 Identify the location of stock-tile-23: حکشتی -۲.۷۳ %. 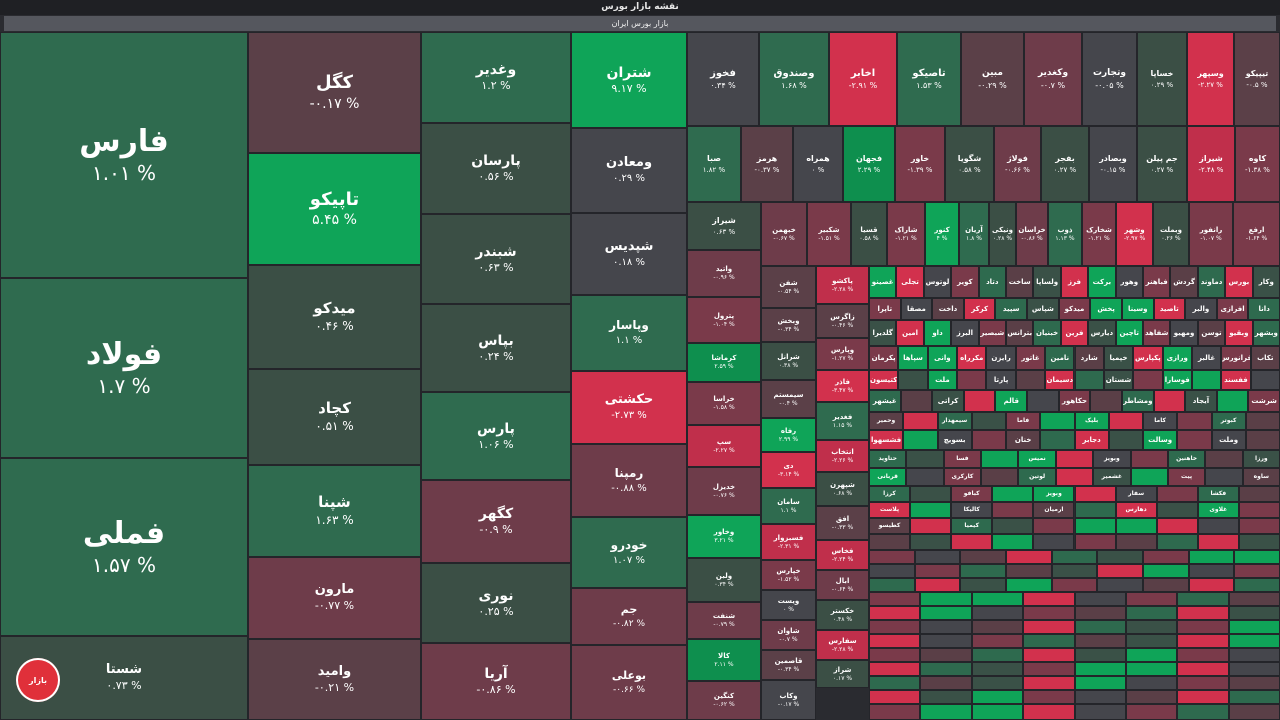
(629, 407).